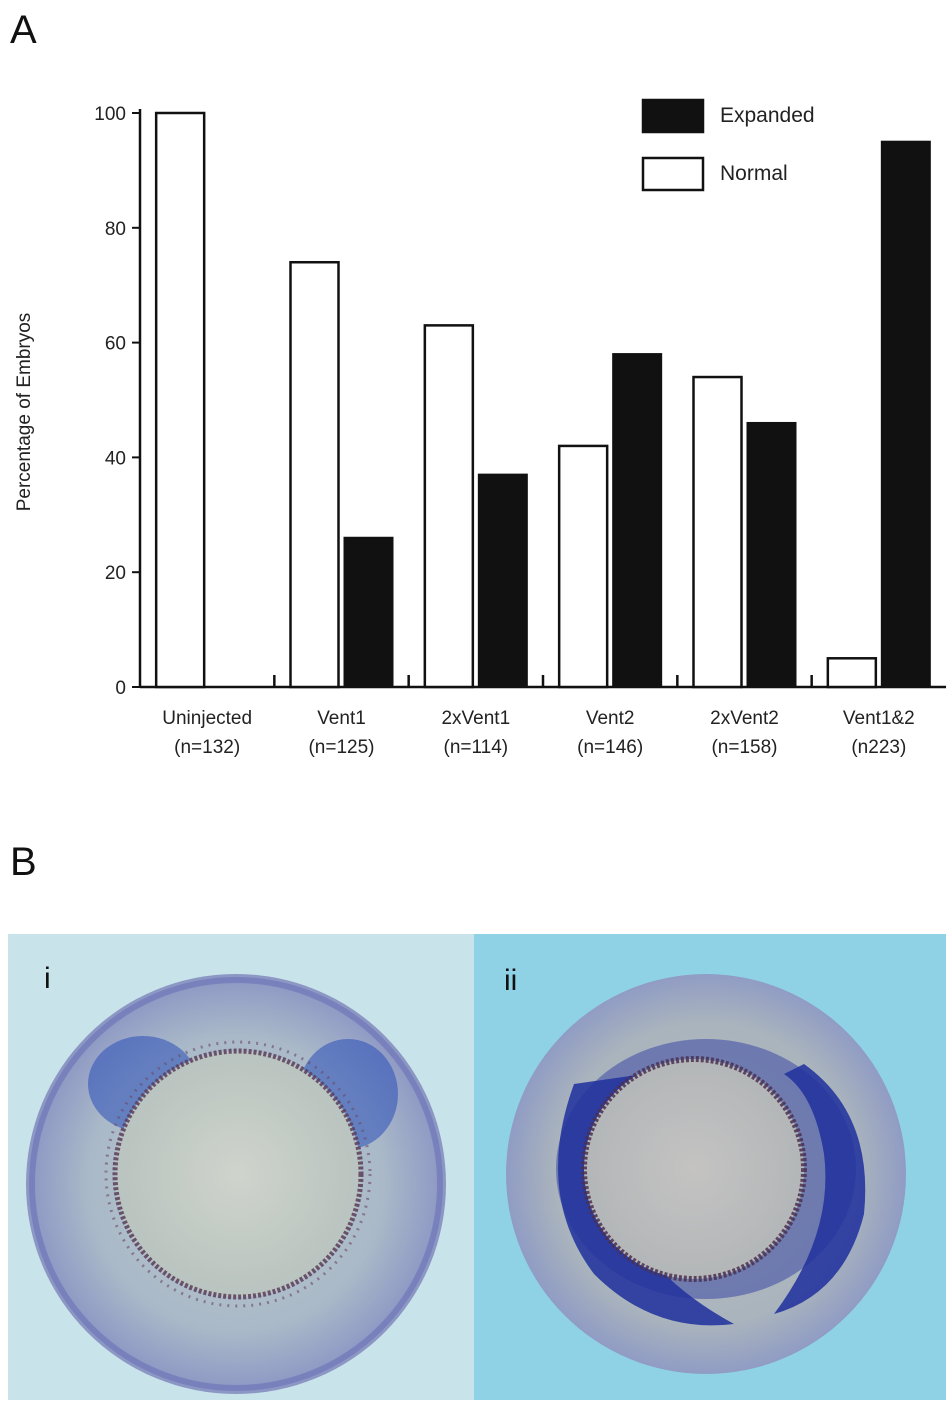  I want to click on legend-label: Normal, so click(754, 173).